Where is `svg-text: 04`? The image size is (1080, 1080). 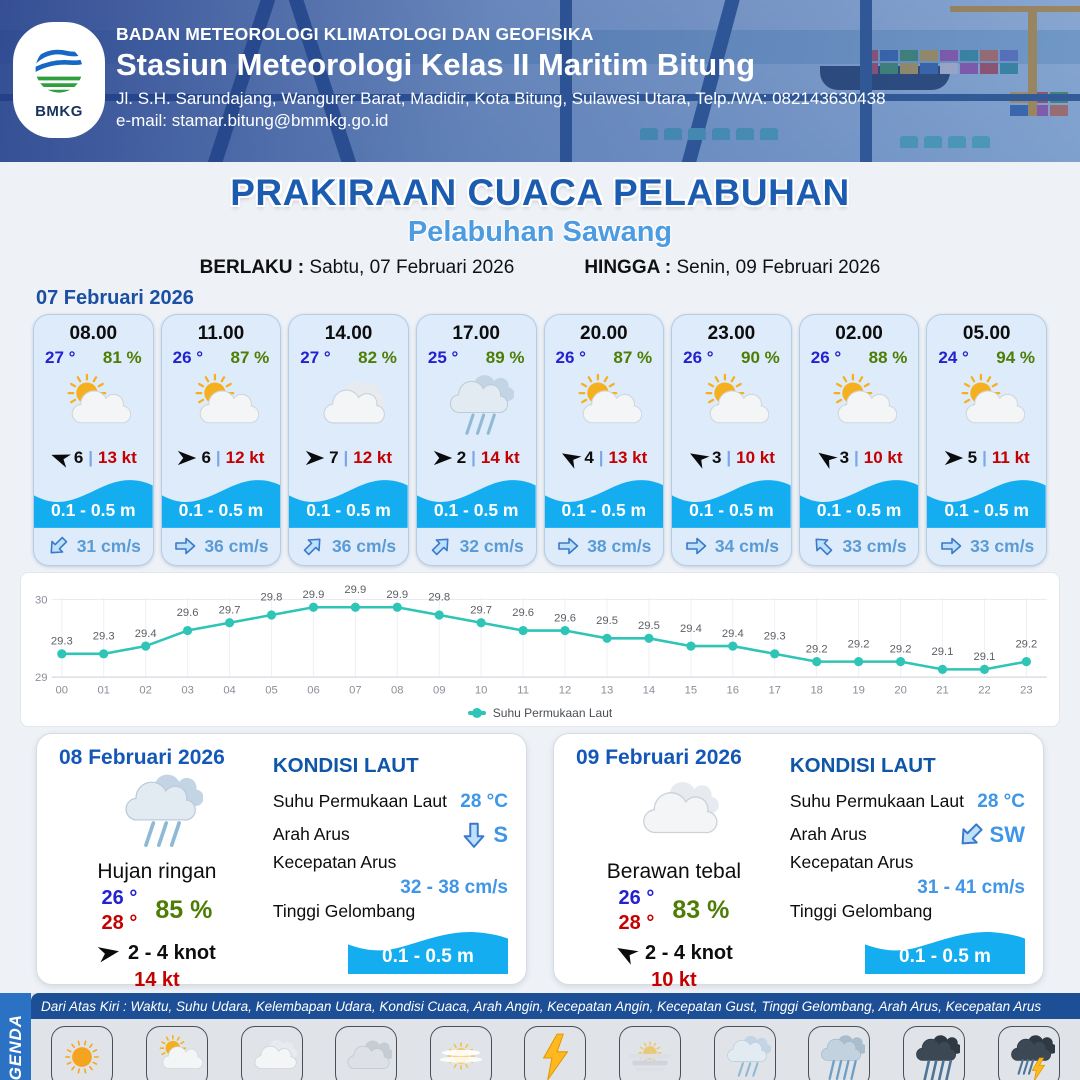 svg-text: 04 is located at coordinates (229, 690).